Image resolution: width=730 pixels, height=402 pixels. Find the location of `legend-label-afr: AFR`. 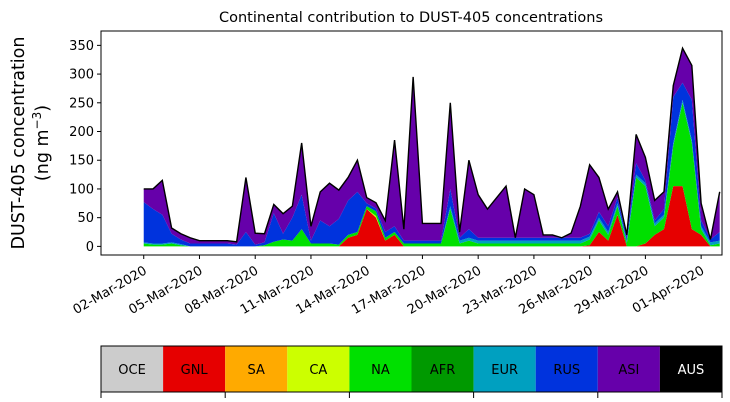

legend-label-afr: AFR is located at coordinates (442, 370).